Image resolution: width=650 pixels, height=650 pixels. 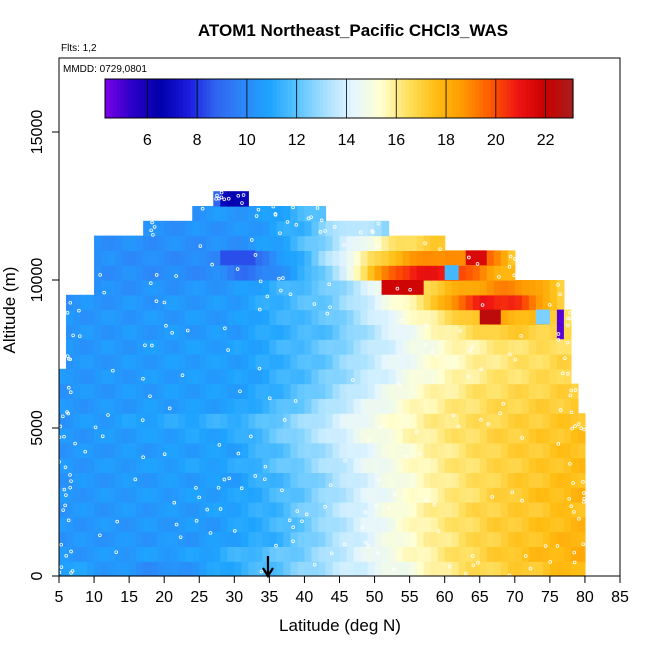 What do you see at coordinates (585, 597) in the screenshot?
I see `x-tick-label: 80` at bounding box center [585, 597].